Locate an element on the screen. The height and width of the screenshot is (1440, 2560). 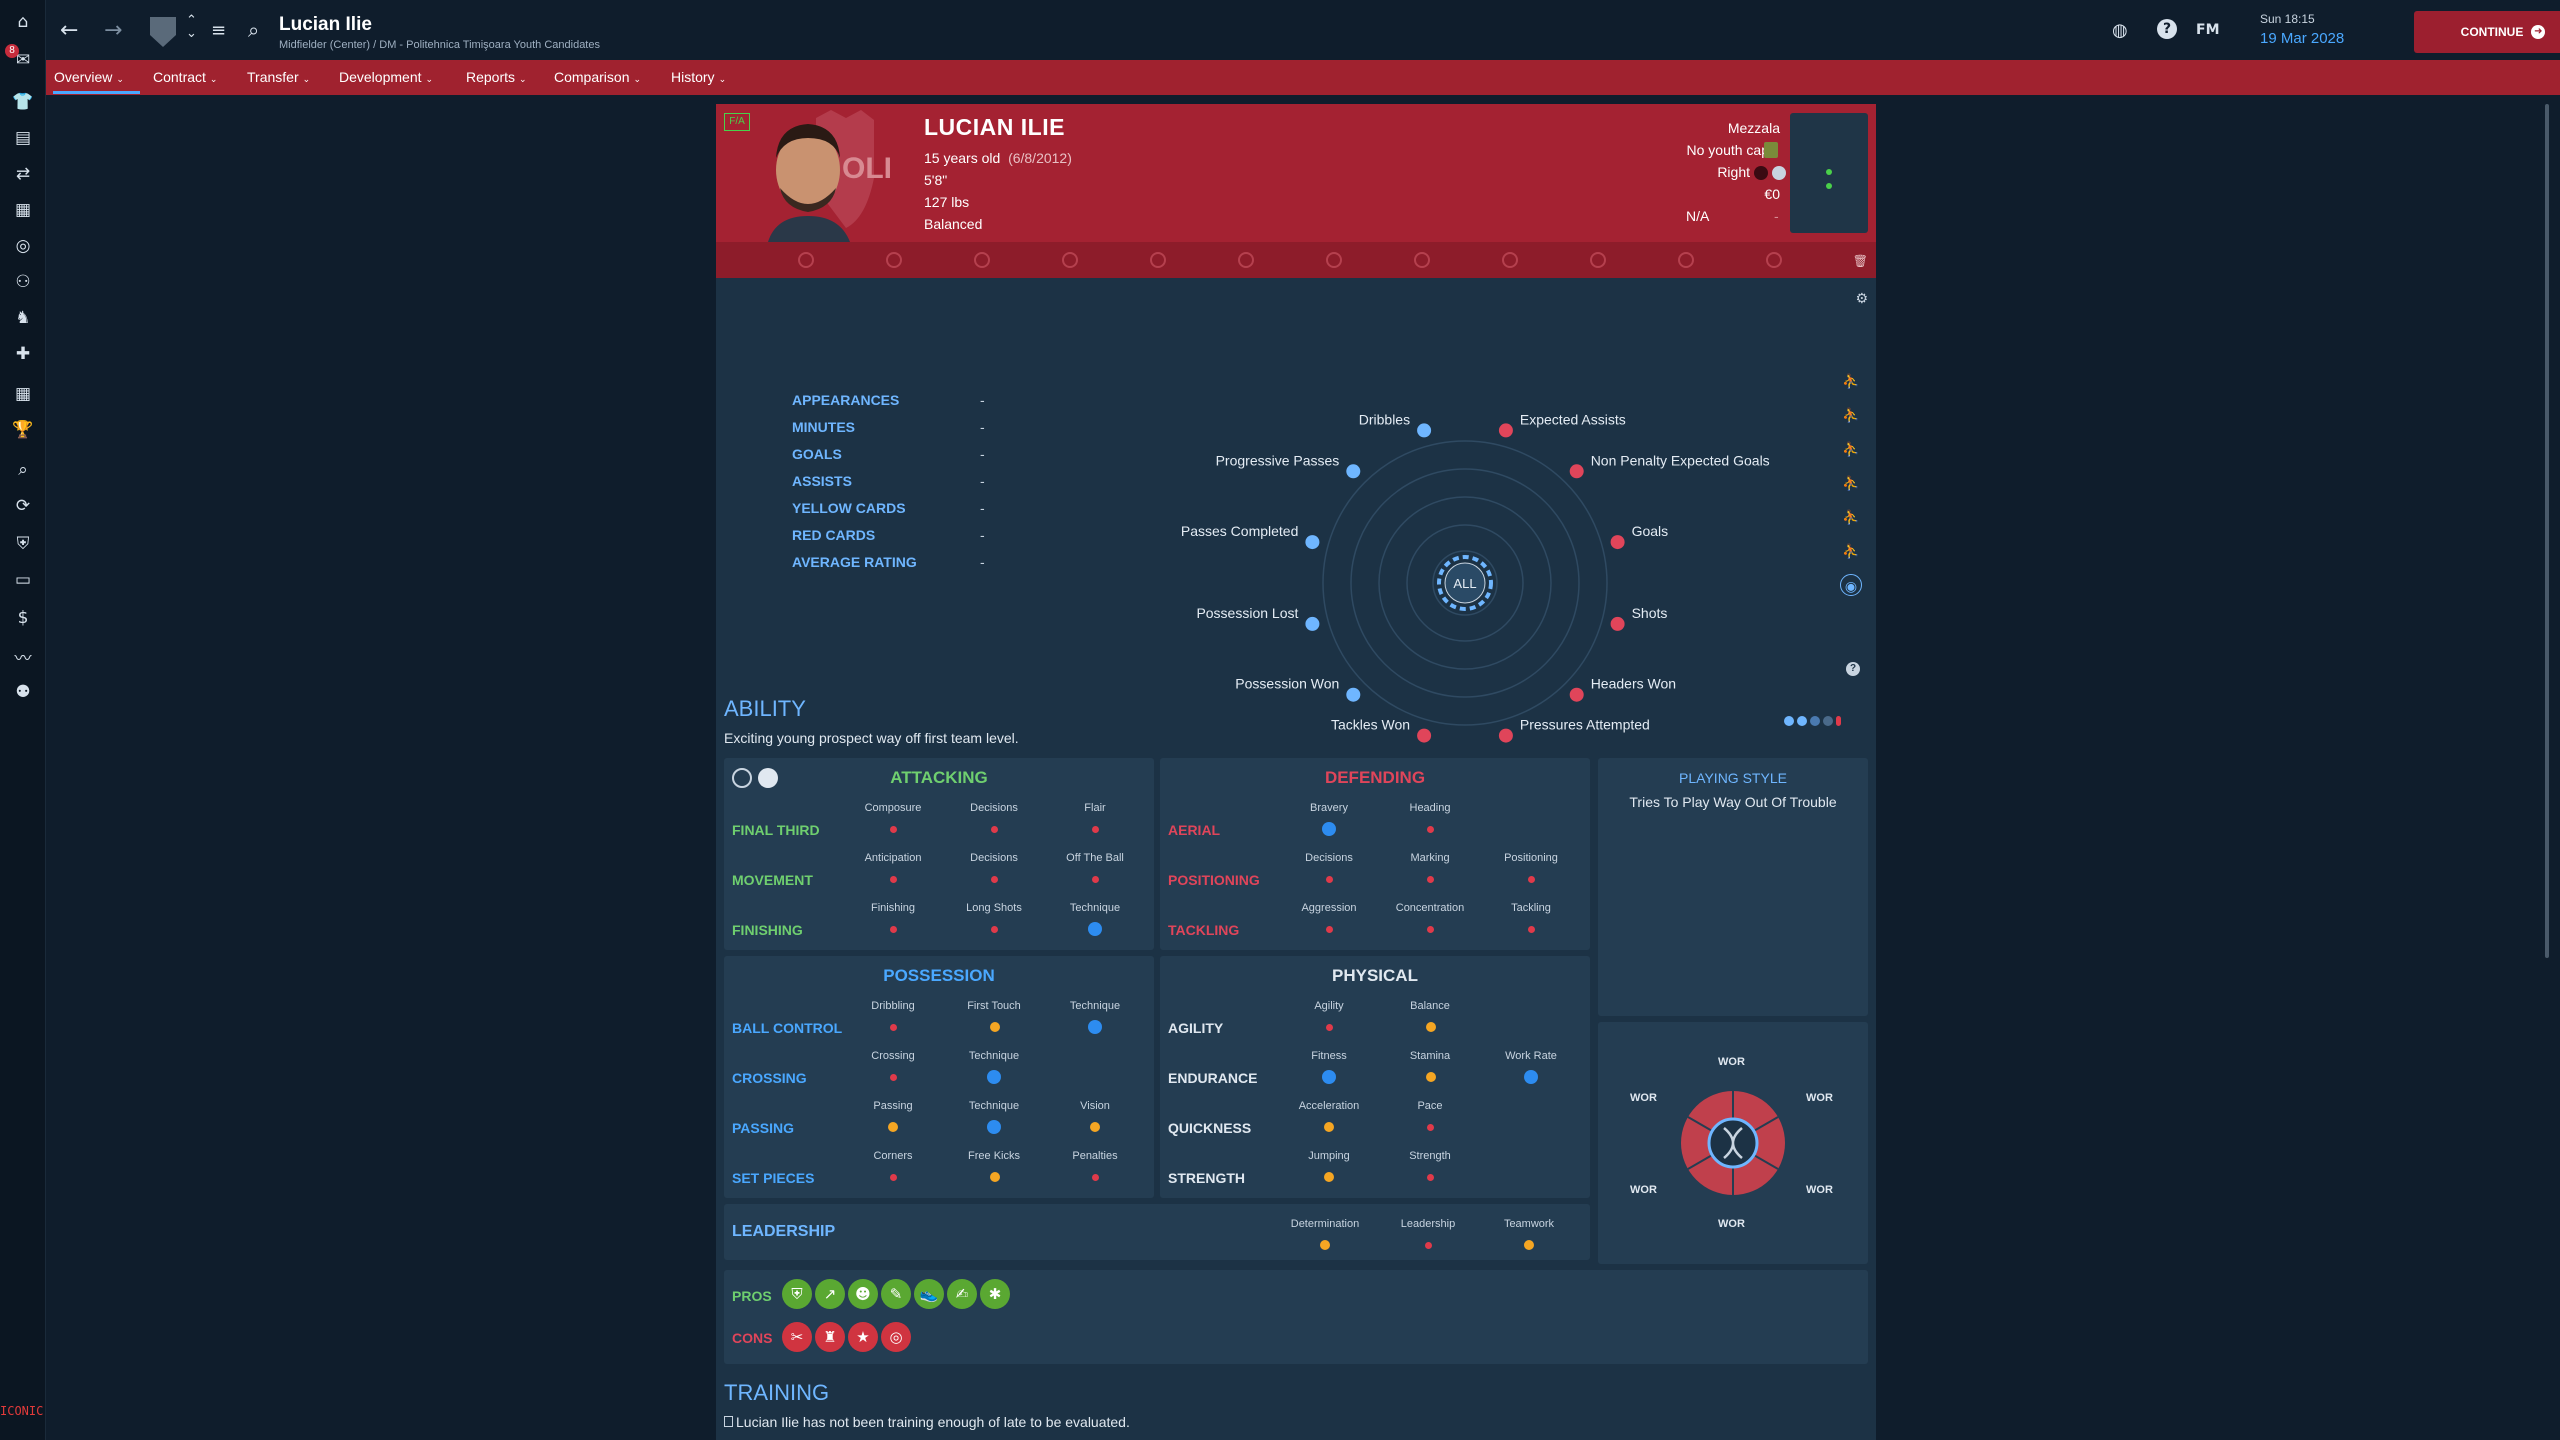
date-display: Sun 18:15 19 Mar 2028 is located at coordinates (2302, 29).